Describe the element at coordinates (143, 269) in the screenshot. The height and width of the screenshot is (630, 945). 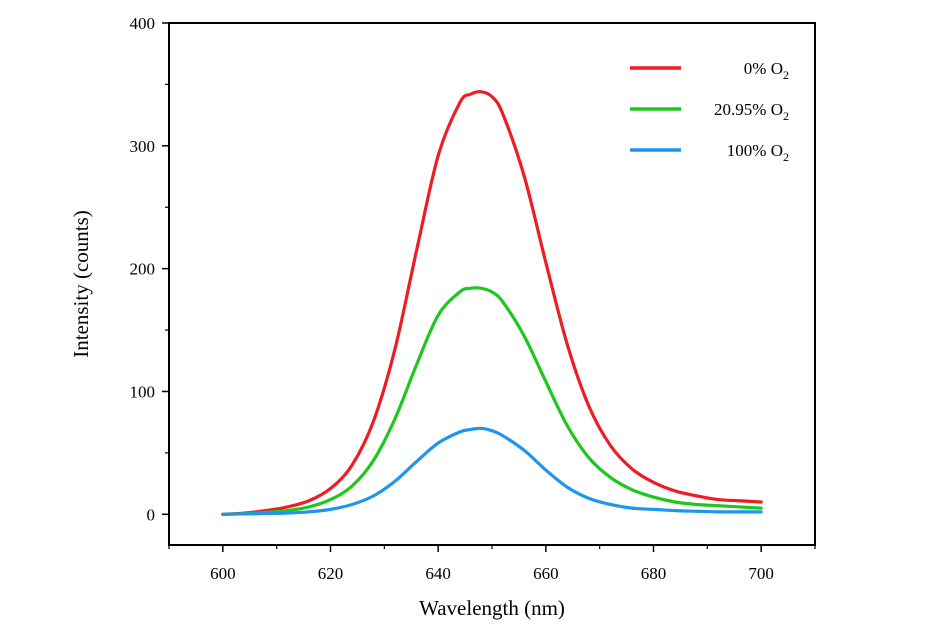
I see `y-tick-label: 200` at that location.